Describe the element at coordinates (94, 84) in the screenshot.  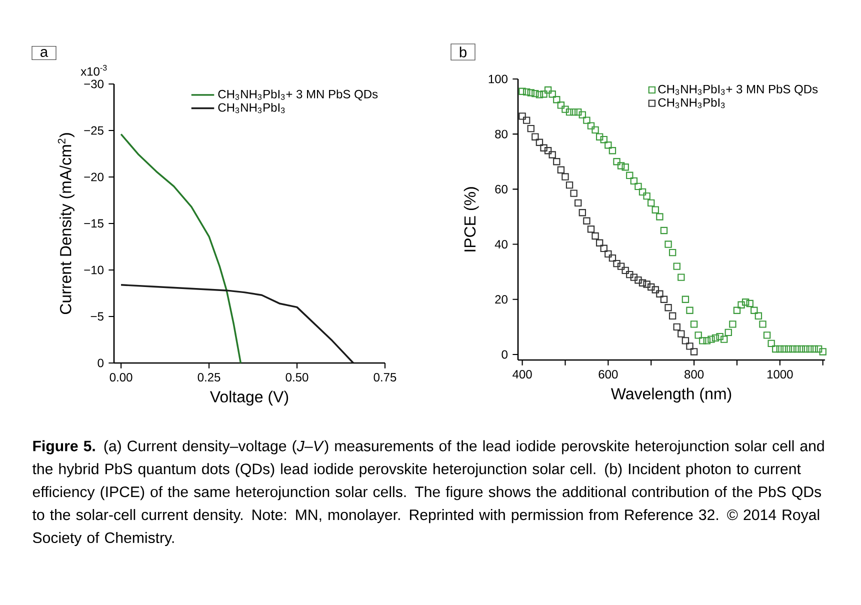
I see `y-tick-label: −30` at that location.